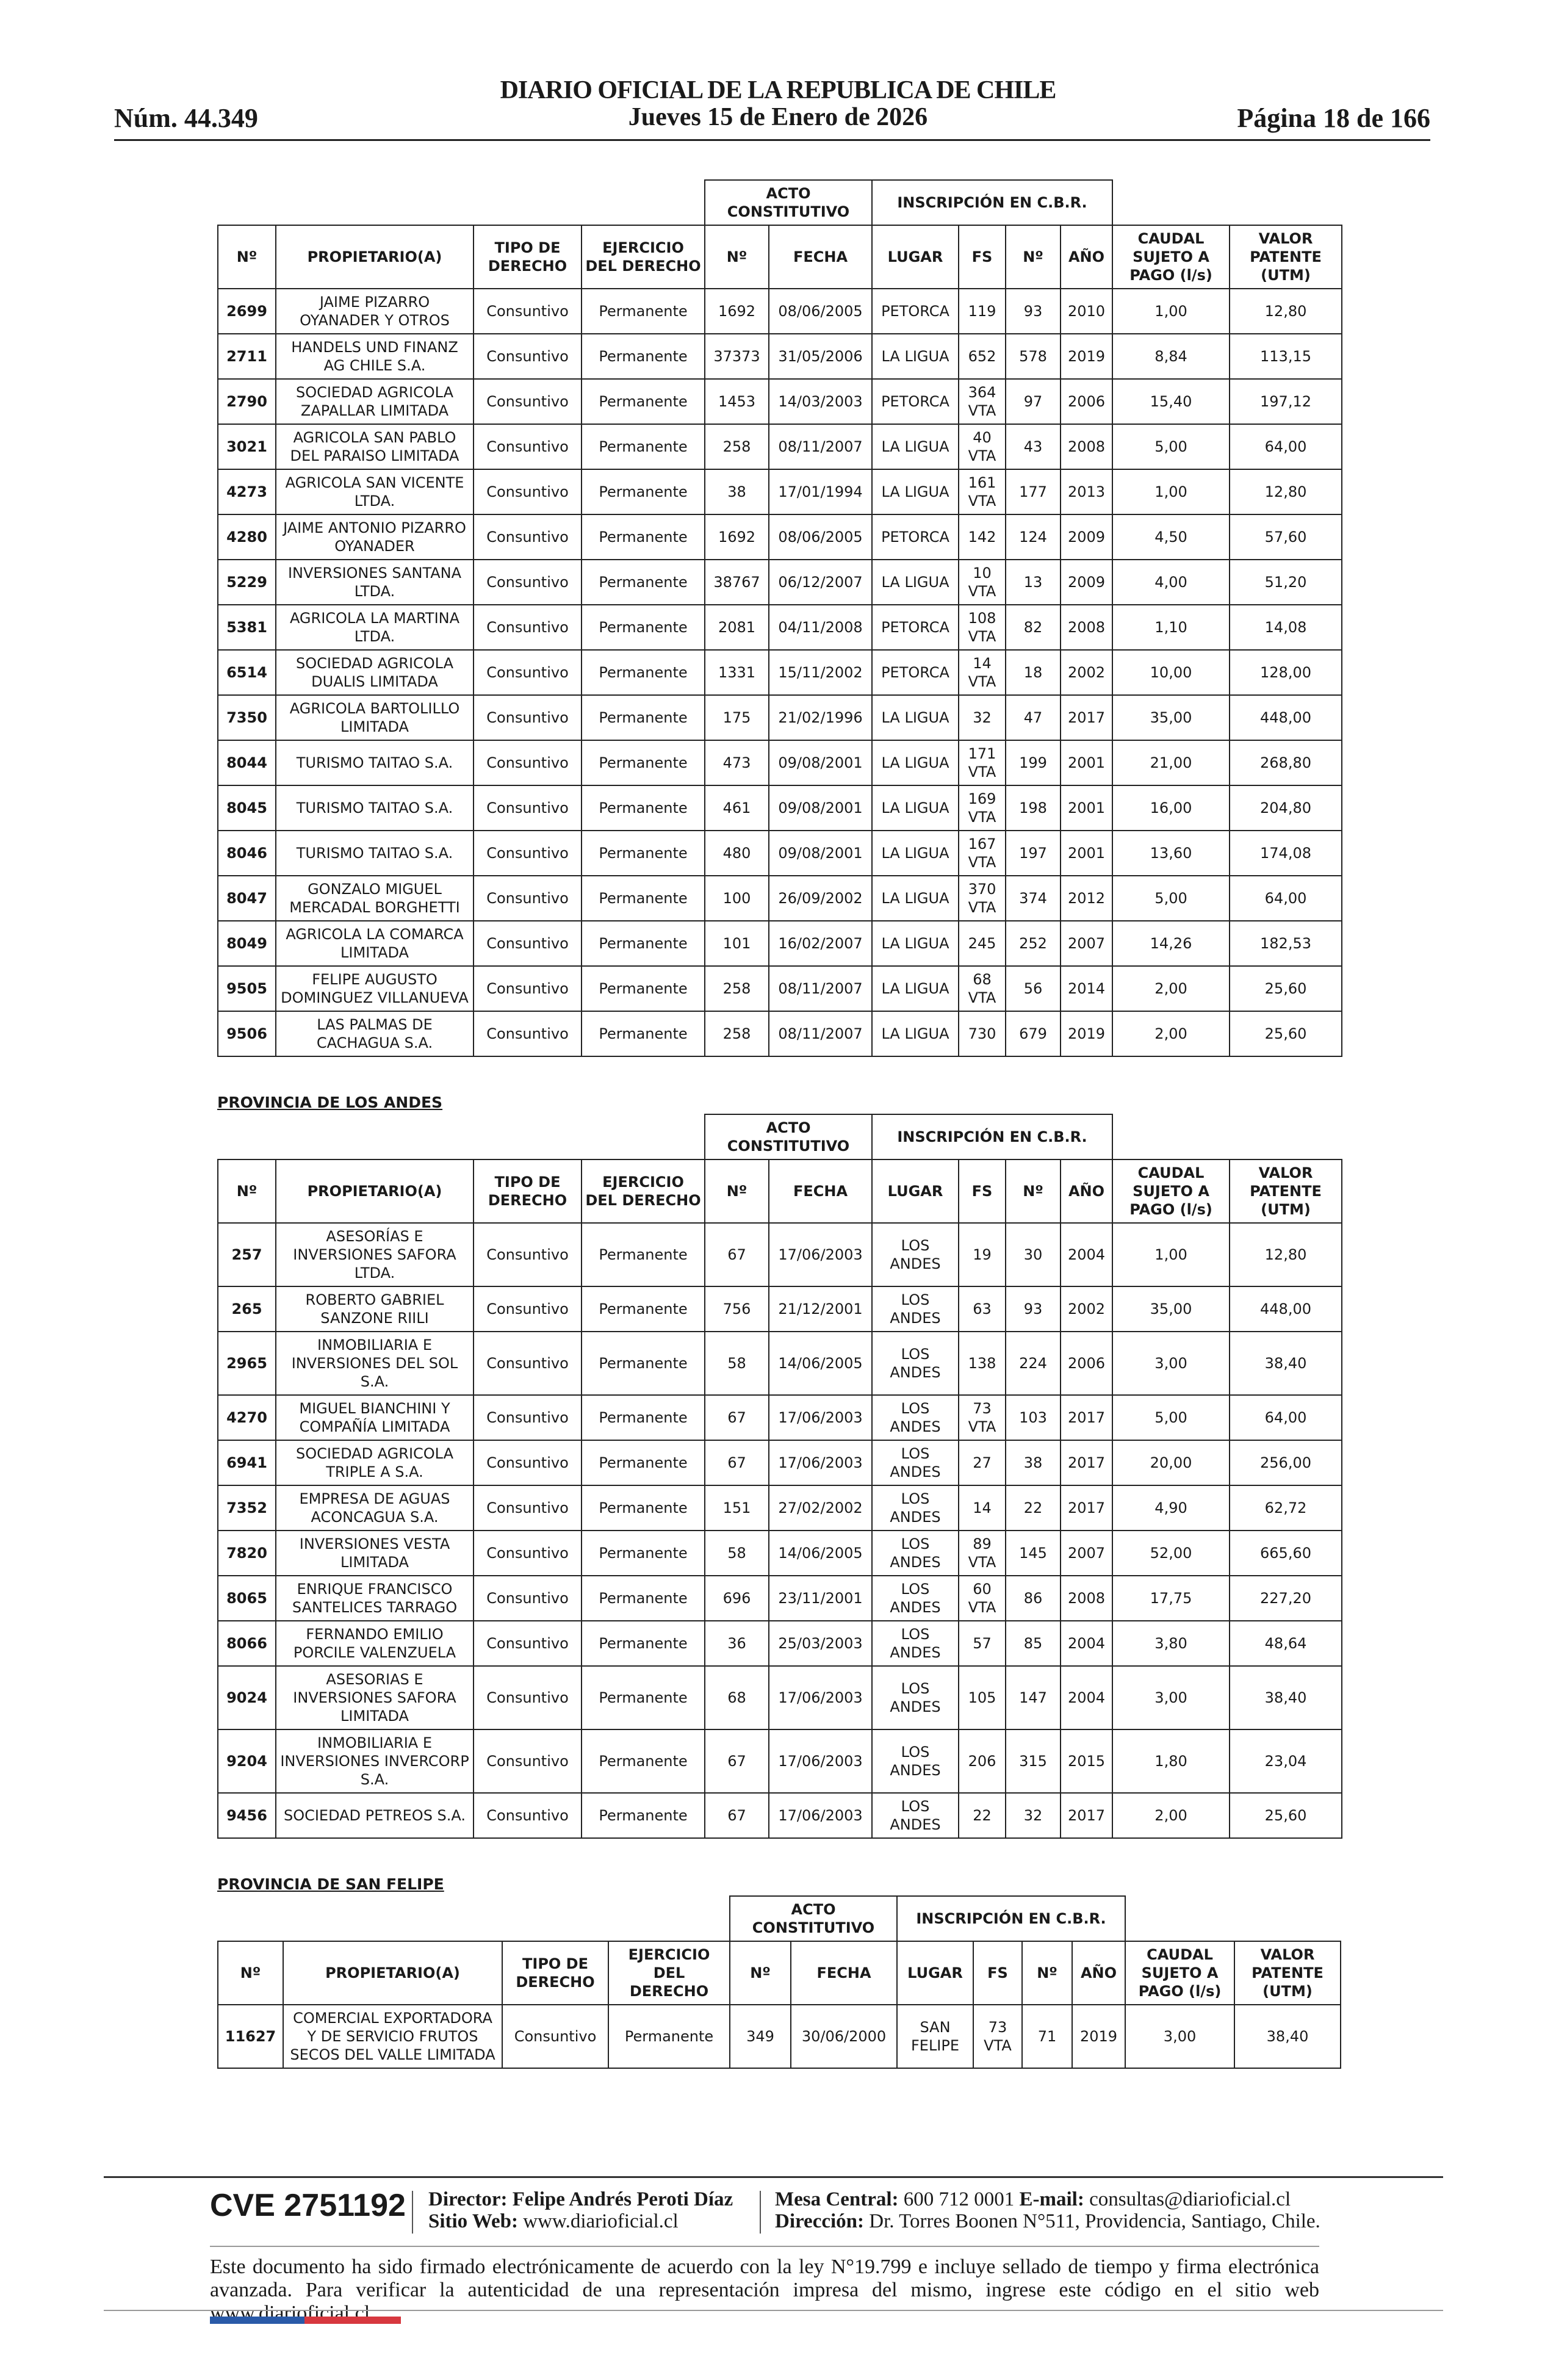 The image size is (1556, 2380). Describe the element at coordinates (772, 140) in the screenshot. I see `header-rule` at that location.